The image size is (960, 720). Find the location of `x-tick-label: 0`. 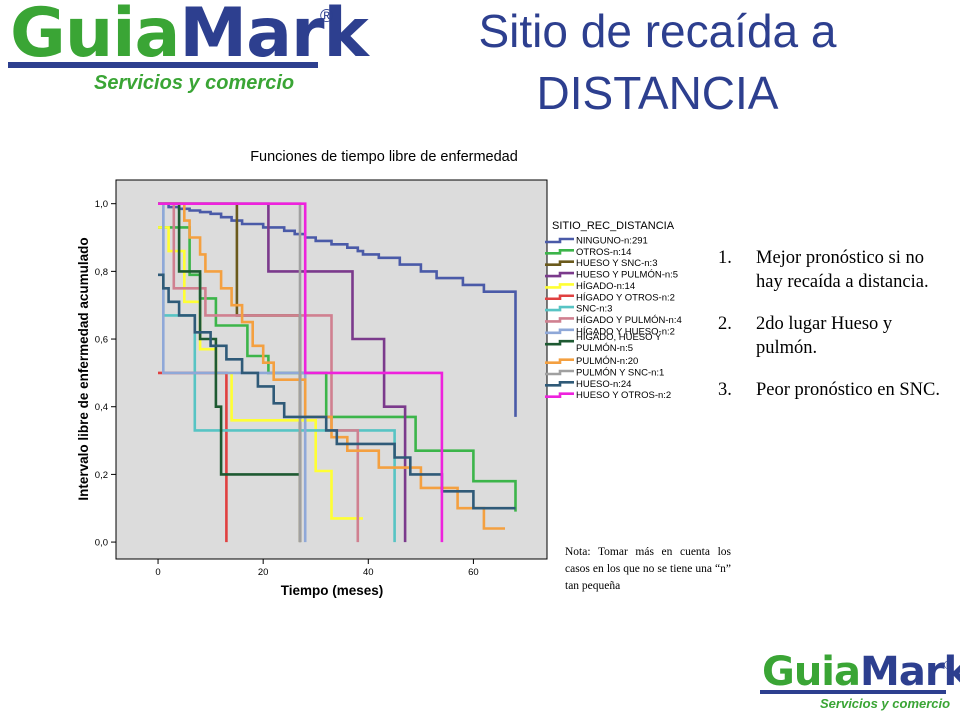

x-tick-label: 0 is located at coordinates (157, 572).